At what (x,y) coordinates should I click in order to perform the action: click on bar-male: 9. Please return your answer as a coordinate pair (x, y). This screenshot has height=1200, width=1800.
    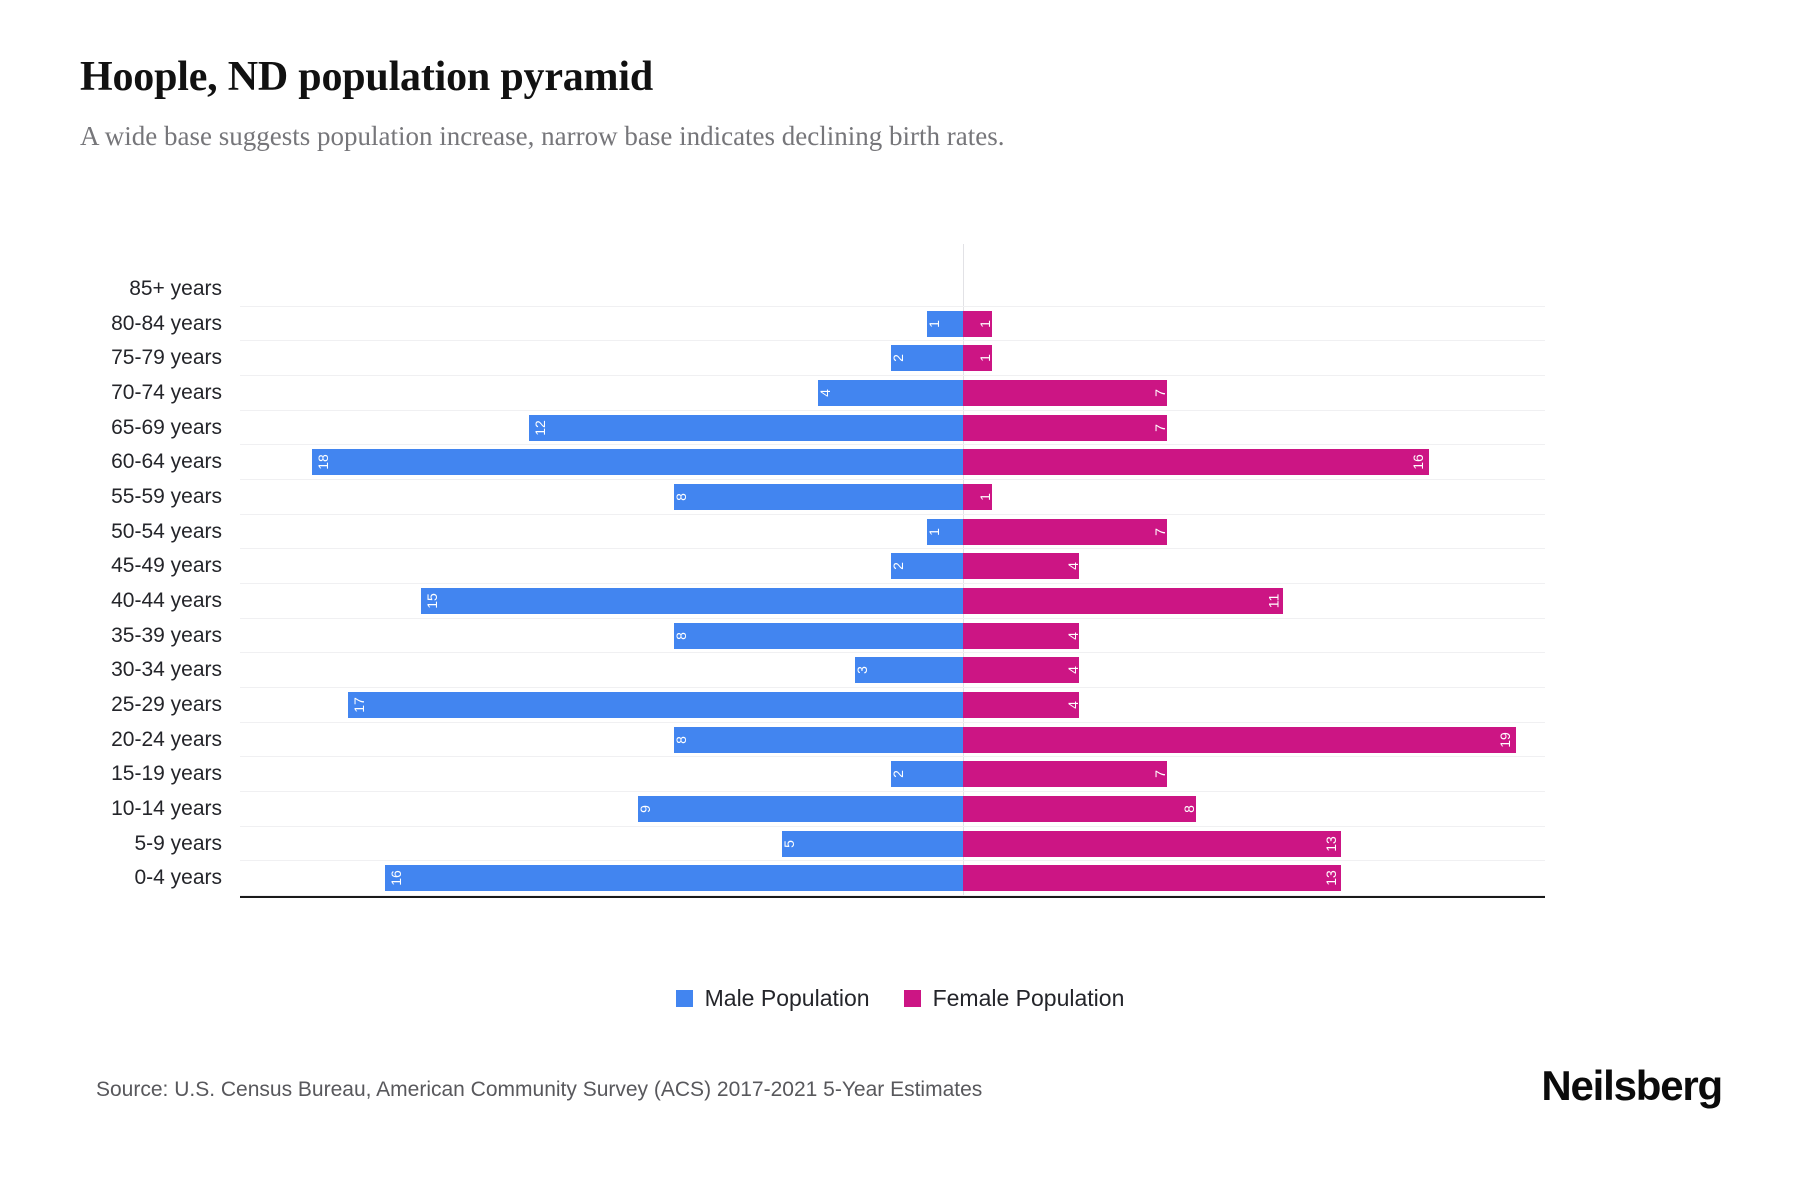
    Looking at the image, I should click on (799, 809).